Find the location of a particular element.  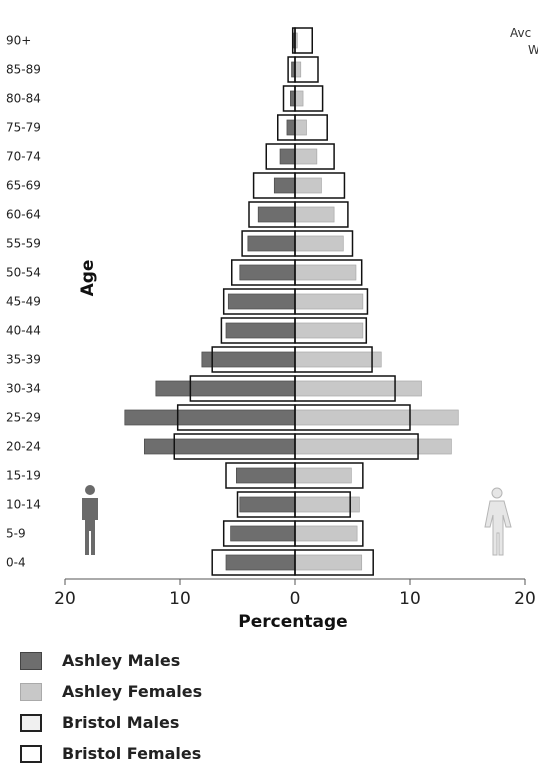

legend-swatch-bristol-females is located at coordinates (31, 753).